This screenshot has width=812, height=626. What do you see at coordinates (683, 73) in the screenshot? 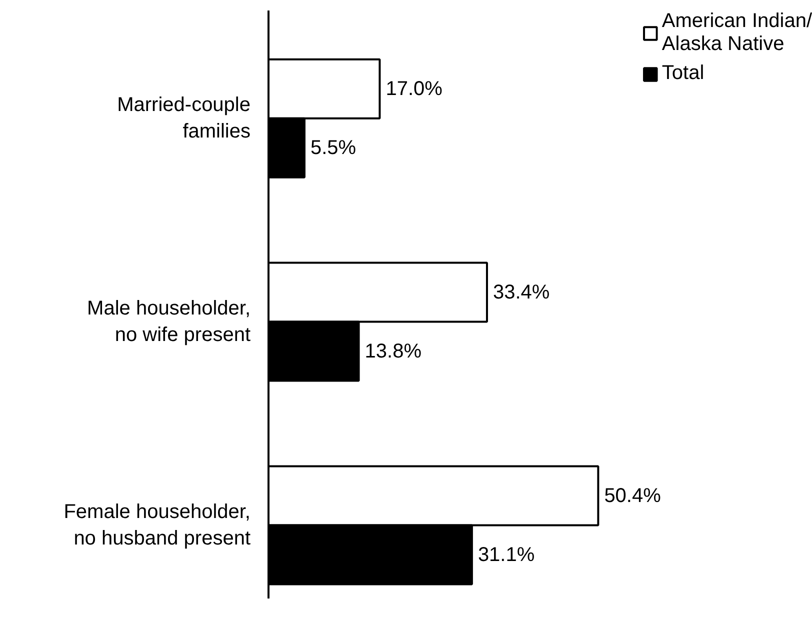
I see `legend-label: Total` at bounding box center [683, 73].